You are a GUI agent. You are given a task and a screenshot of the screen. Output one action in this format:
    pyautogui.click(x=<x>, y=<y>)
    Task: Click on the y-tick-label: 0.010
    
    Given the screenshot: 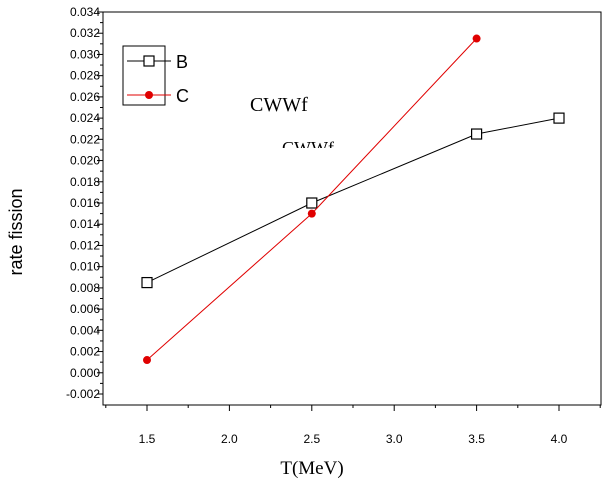 What is the action you would take?
    pyautogui.click(x=85, y=267)
    